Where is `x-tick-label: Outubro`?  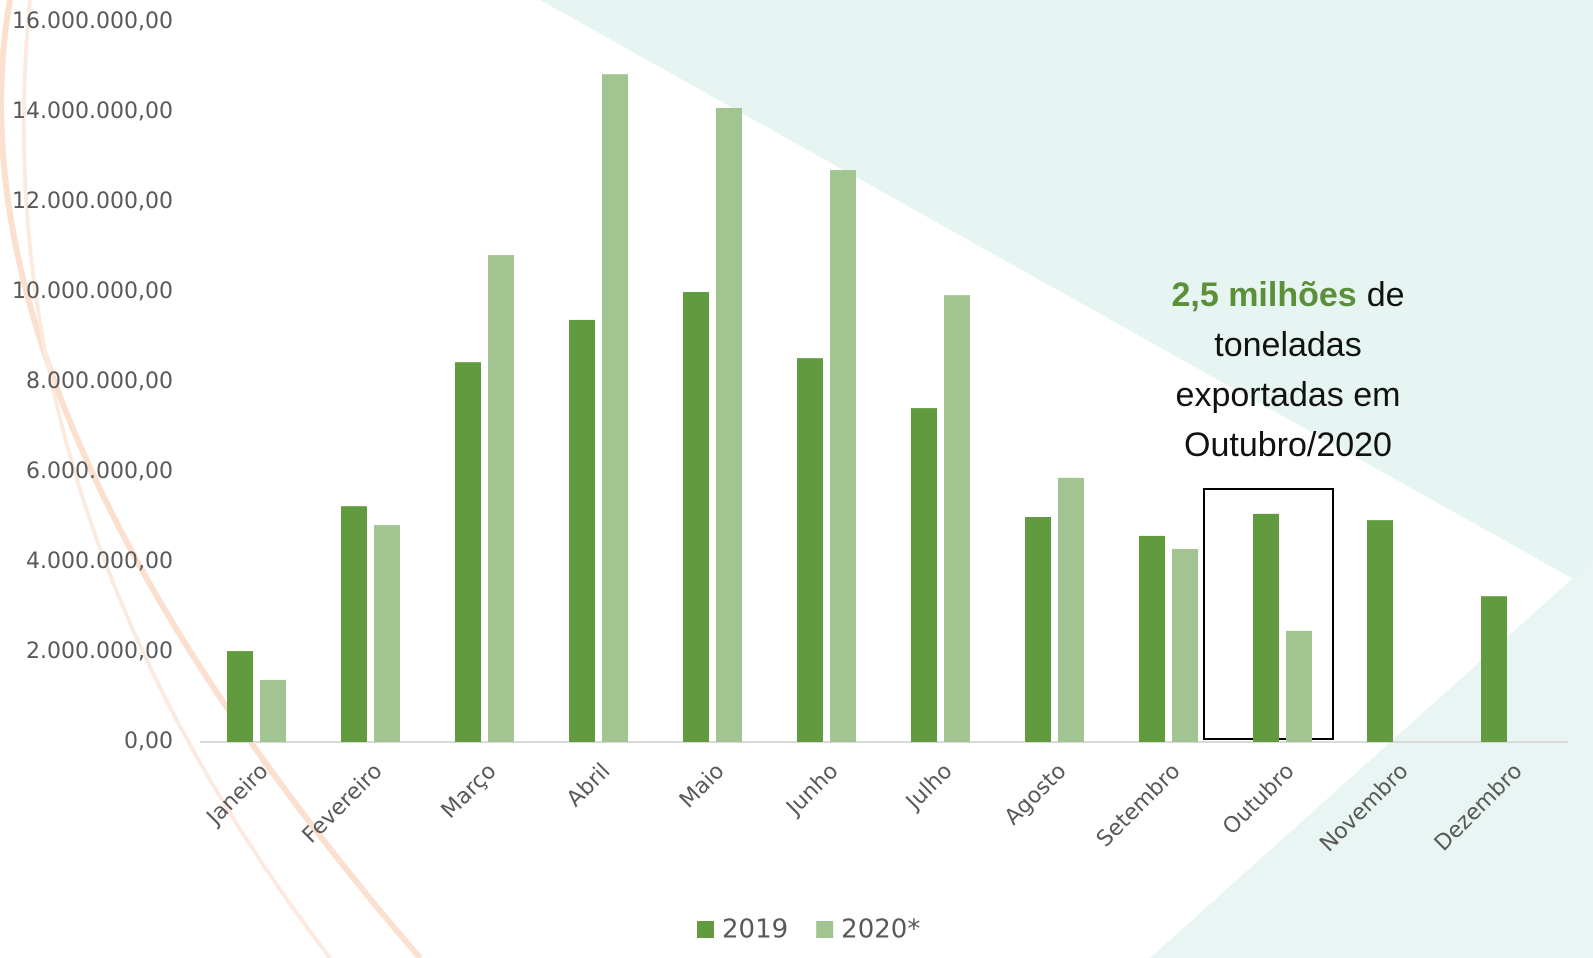 x-tick-label: Outubro is located at coordinates (1258, 799).